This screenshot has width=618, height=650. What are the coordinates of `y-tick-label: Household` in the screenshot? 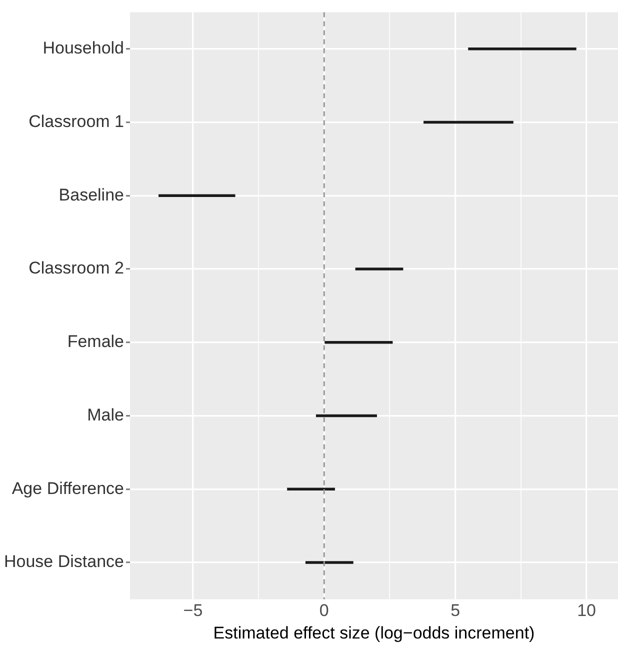 It's located at (83, 48).